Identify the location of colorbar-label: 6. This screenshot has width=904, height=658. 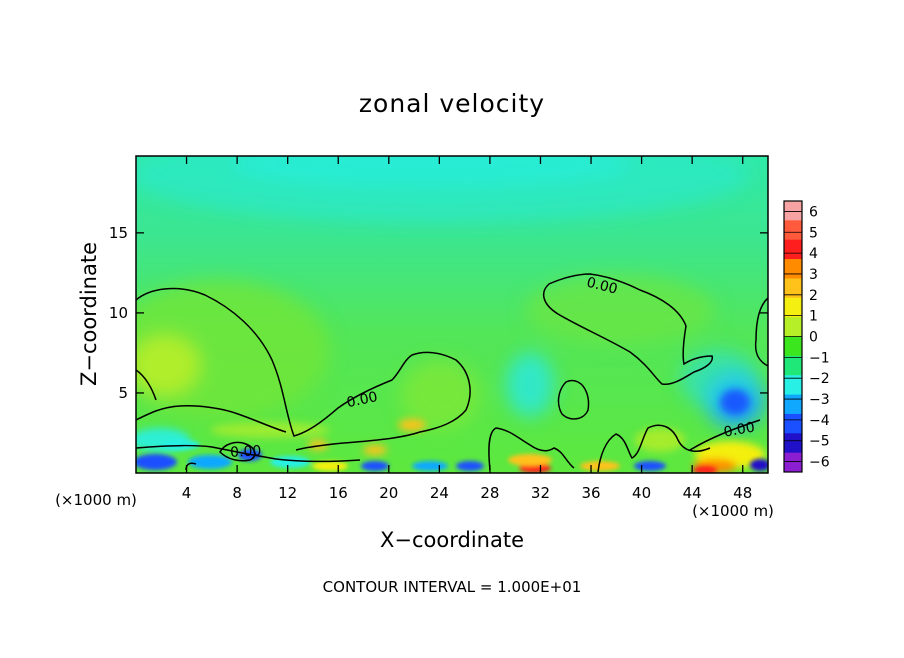
(813, 212).